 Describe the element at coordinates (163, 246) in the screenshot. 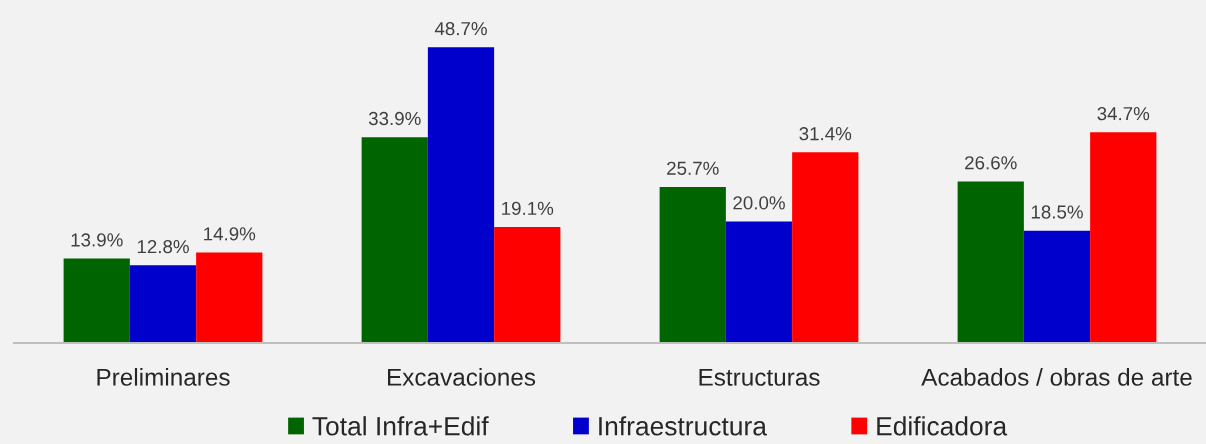

I see `data-label: 12.8%` at that location.